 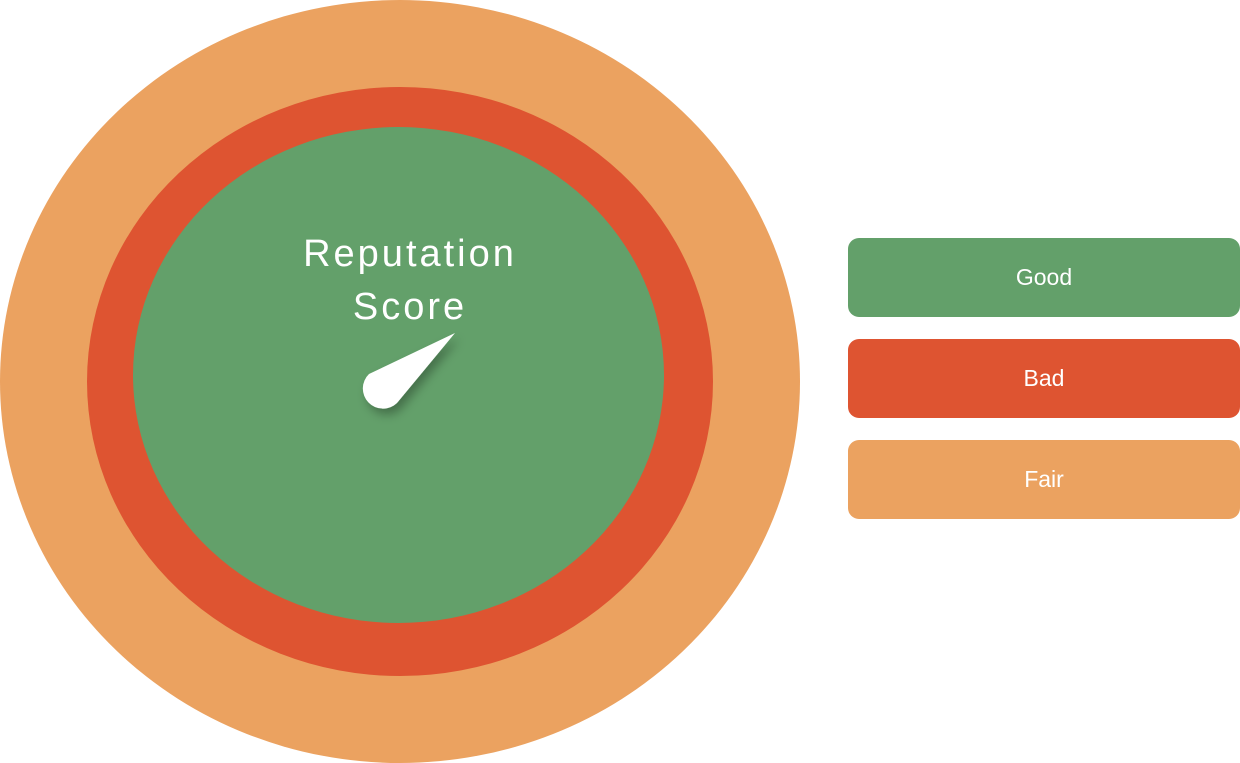 What do you see at coordinates (408, 371) in the screenshot?
I see `needle-shape` at bounding box center [408, 371].